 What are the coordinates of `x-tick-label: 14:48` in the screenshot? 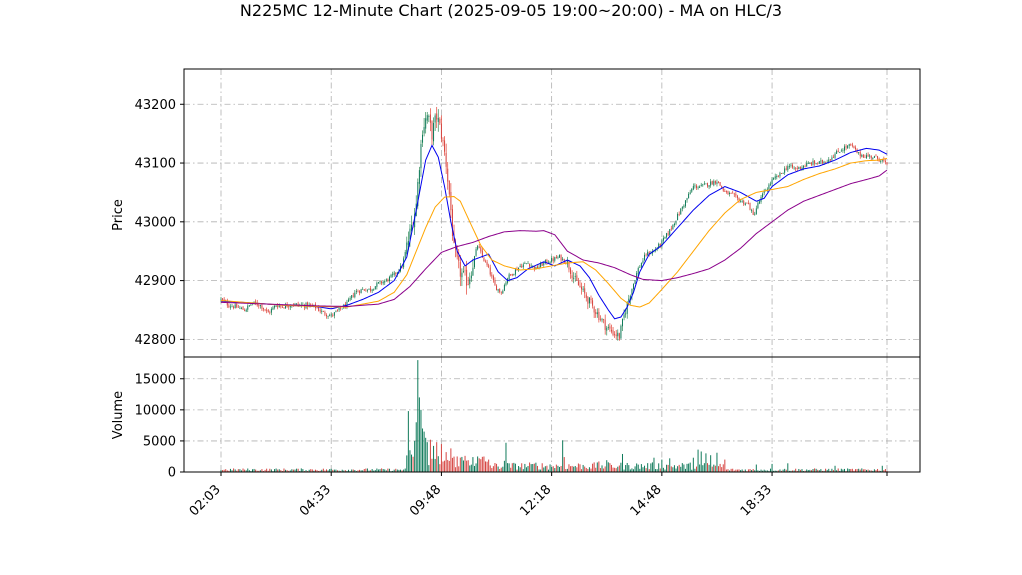 It's located at (646, 500).